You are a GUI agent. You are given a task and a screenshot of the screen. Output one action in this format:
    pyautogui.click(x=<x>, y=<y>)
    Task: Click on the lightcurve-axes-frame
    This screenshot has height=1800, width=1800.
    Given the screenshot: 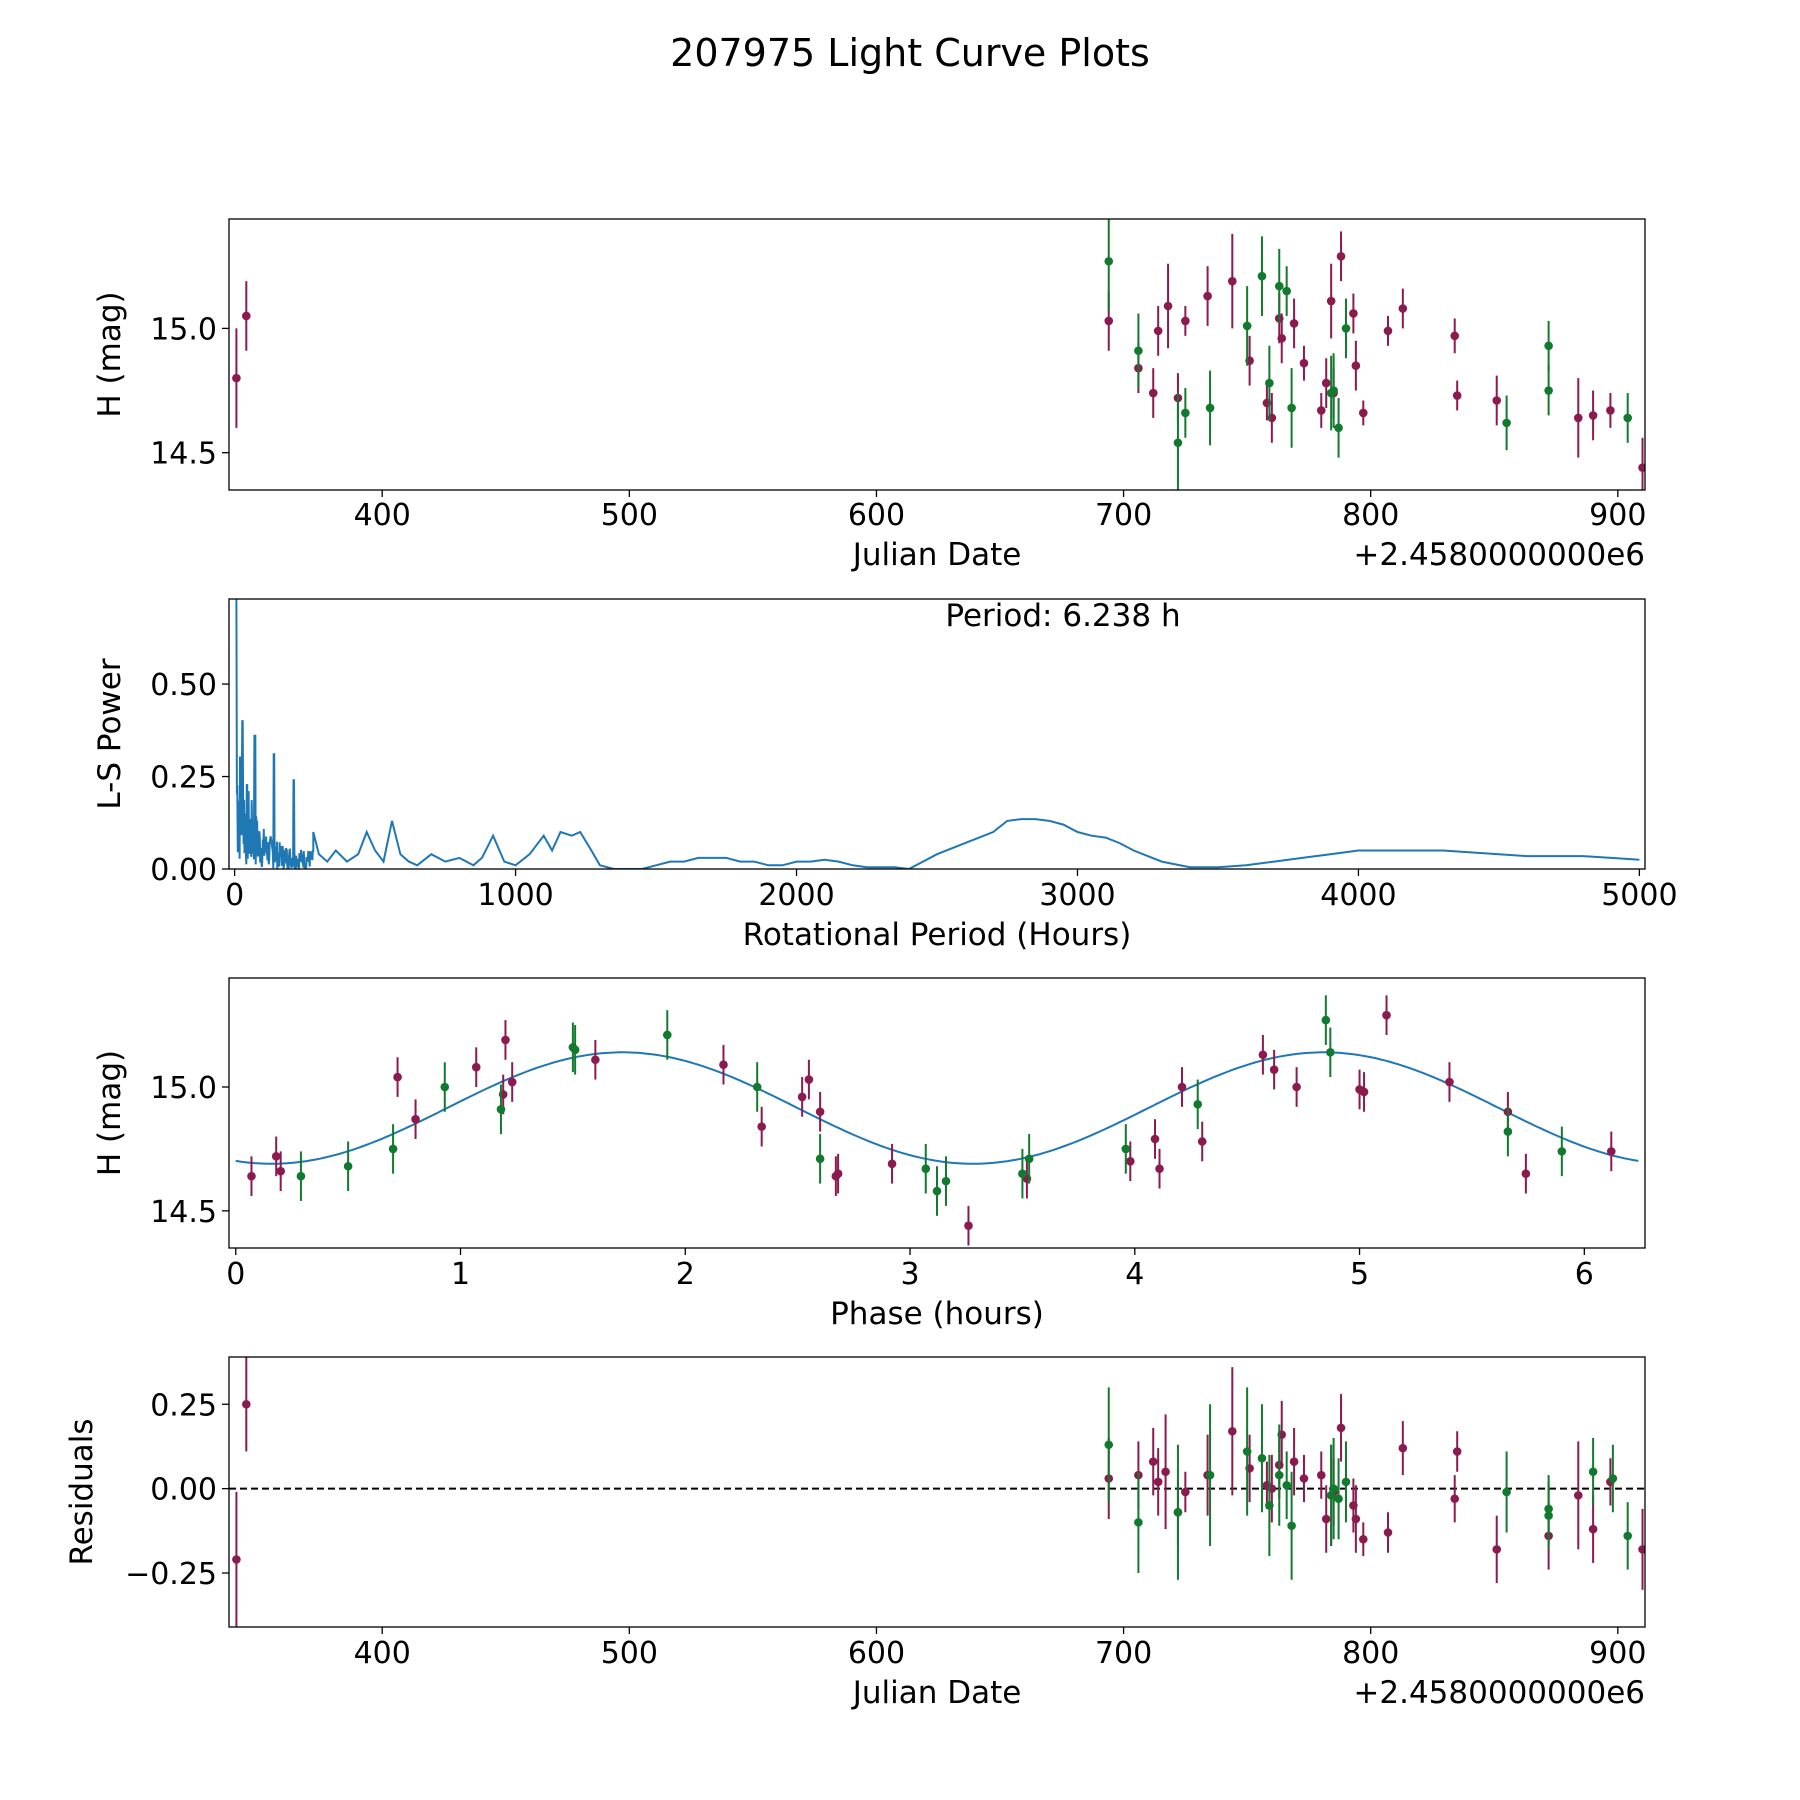 What is the action you would take?
    pyautogui.click(x=937, y=354)
    